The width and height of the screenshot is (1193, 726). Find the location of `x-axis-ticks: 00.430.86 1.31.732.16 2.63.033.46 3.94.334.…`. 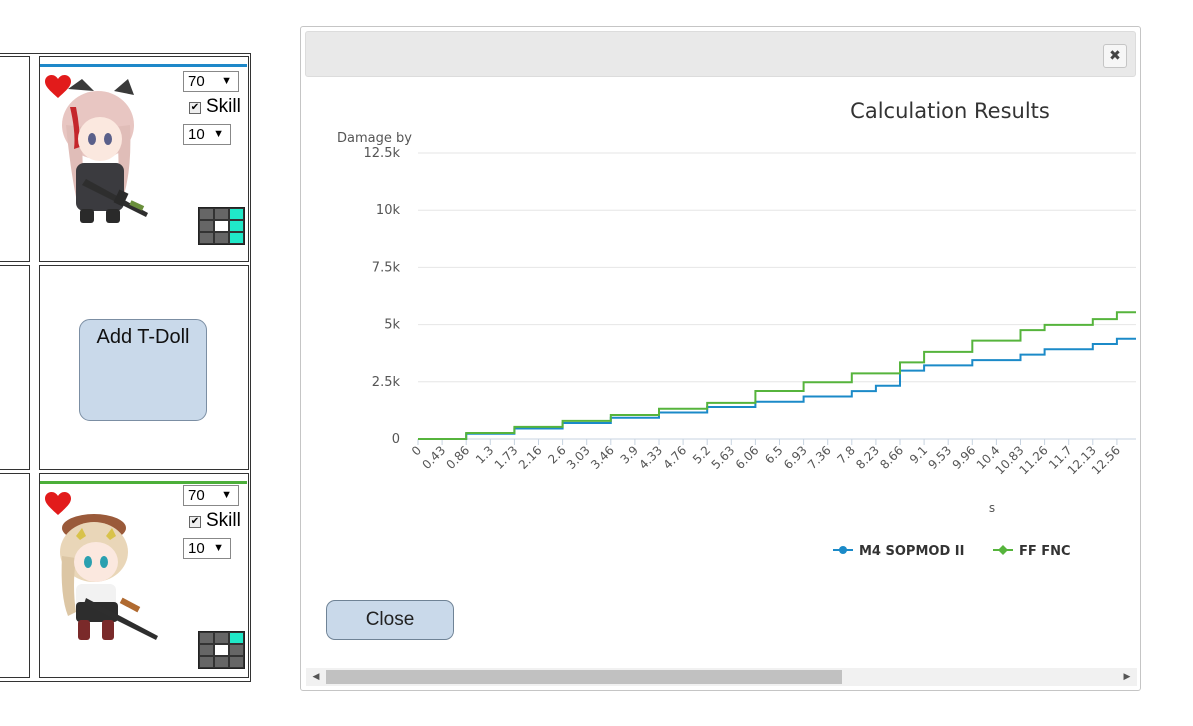

x-axis-ticks: 00.430.86 1.31.732.16 2.63.033.46 3.94.334.… is located at coordinates (766, 458).